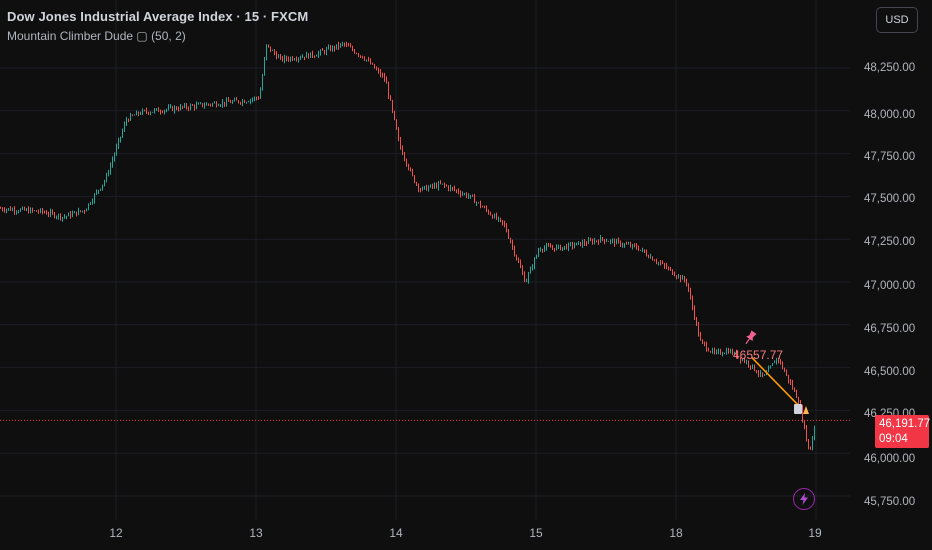  Describe the element at coordinates (758, 355) in the screenshot. I see `annotation-price-label: 46557.77` at that location.